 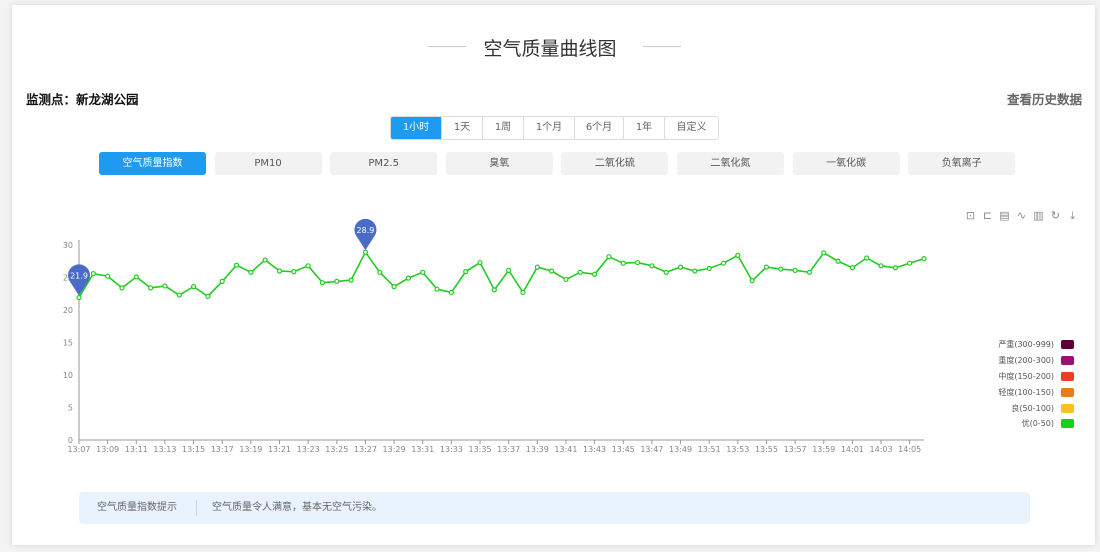 I want to click on legend-item: 中度(150-200), so click(x=1036, y=377).